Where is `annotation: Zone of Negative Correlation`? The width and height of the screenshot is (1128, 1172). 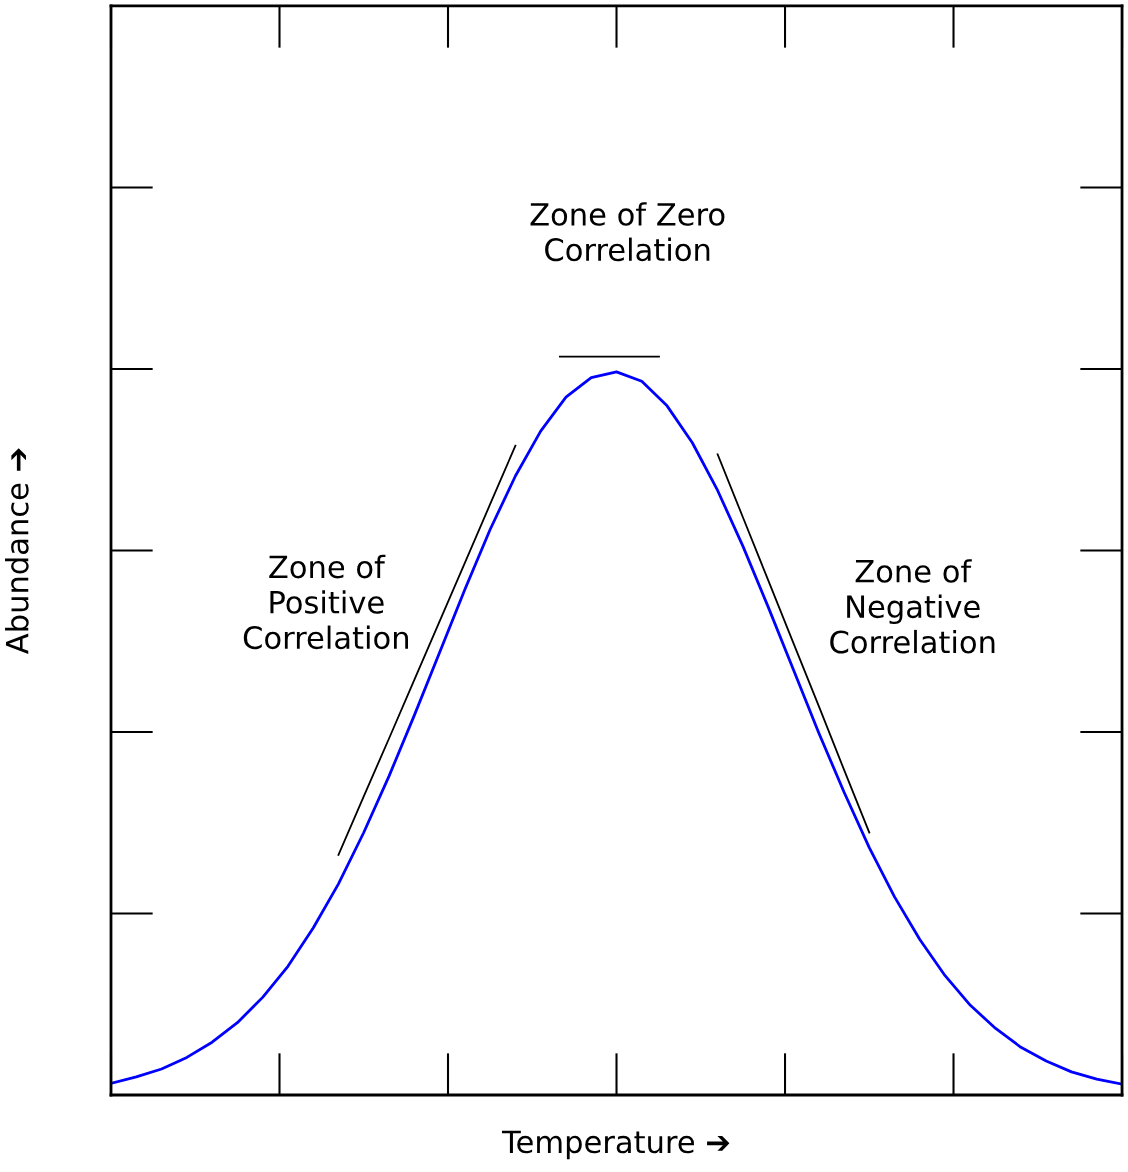
annotation: Zone of Negative Correlation is located at coordinates (912, 606).